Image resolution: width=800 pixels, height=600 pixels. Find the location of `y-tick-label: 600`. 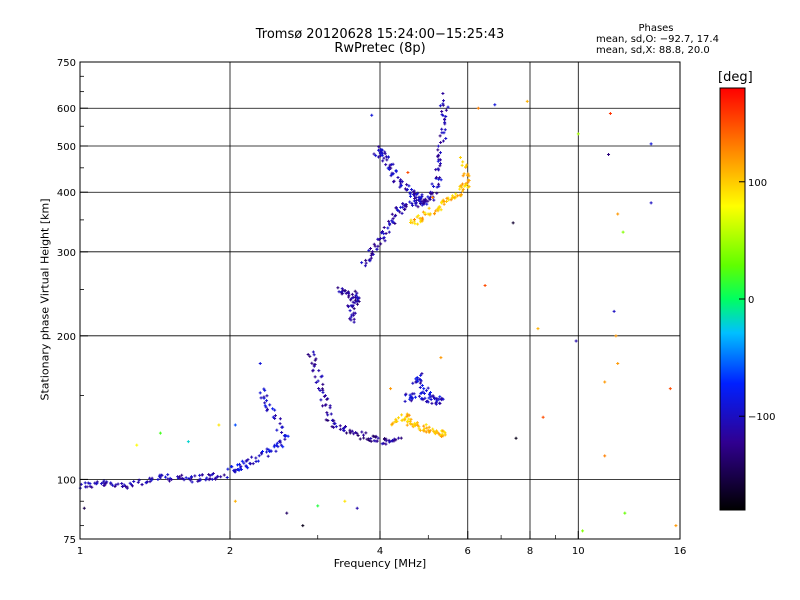

y-tick-label: 600 is located at coordinates (66, 109).